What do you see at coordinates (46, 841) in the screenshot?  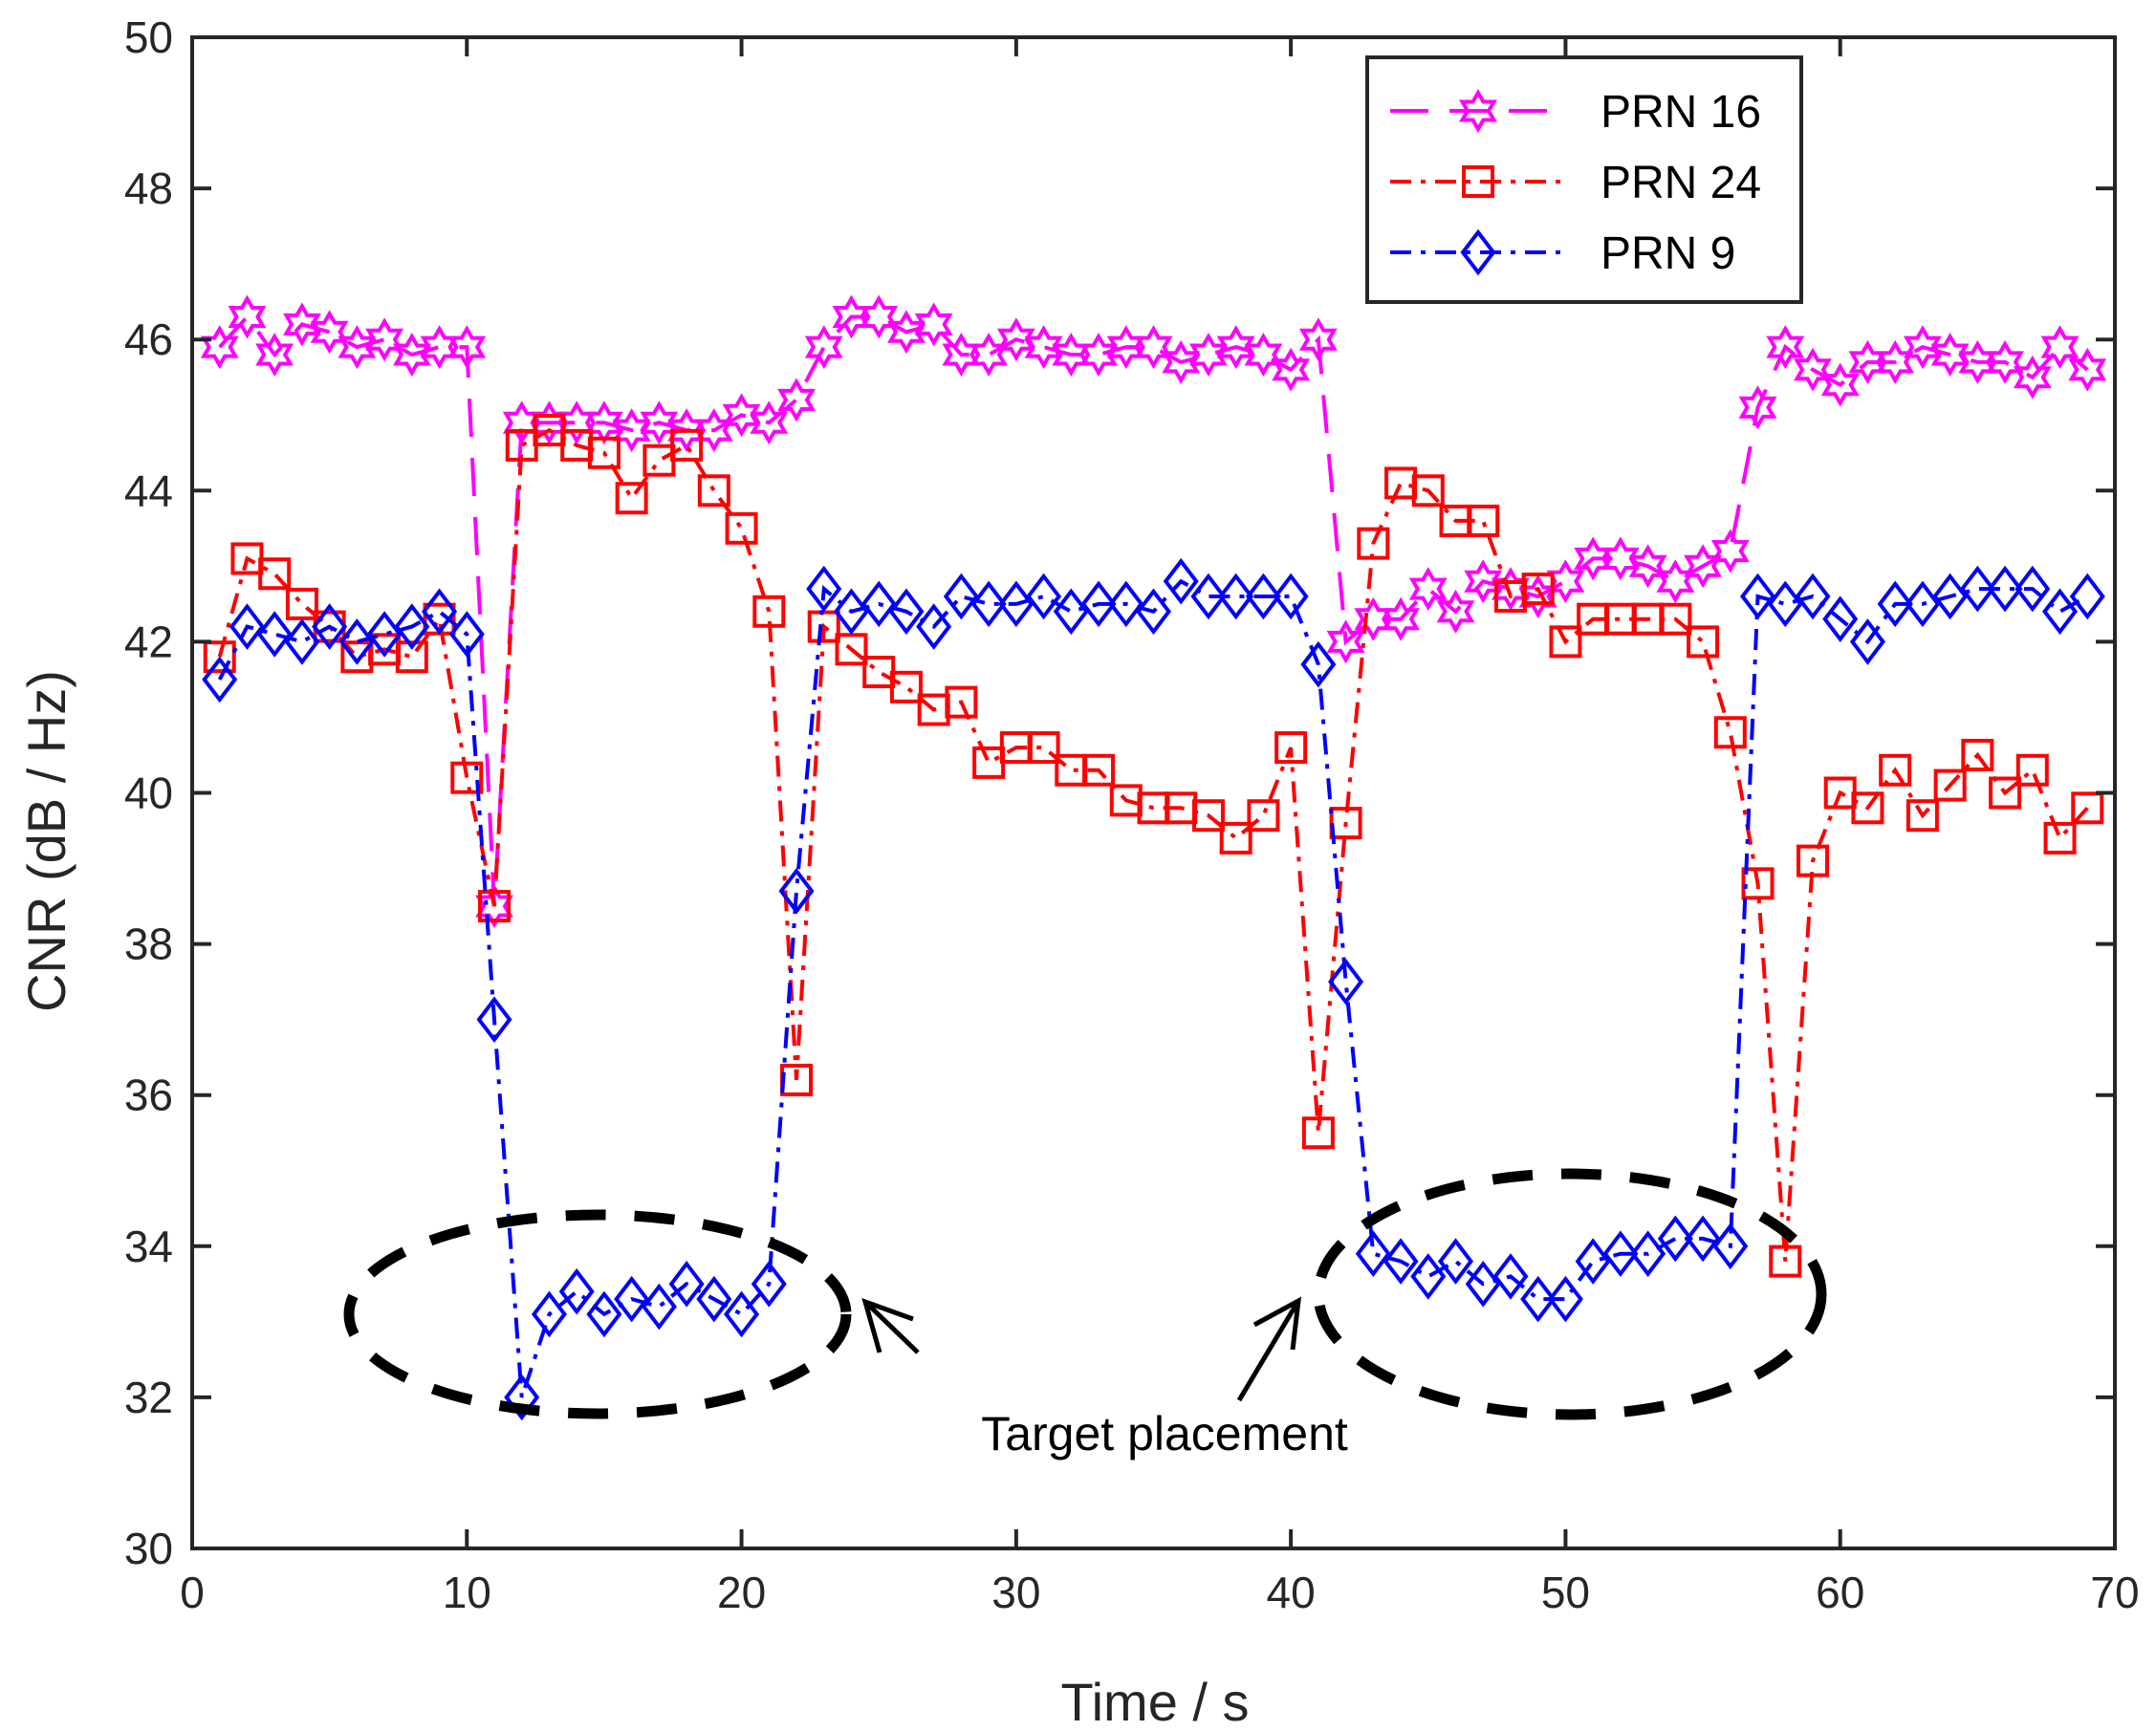 I see `y-axis-title: CNR (dB / Hz)` at bounding box center [46, 841].